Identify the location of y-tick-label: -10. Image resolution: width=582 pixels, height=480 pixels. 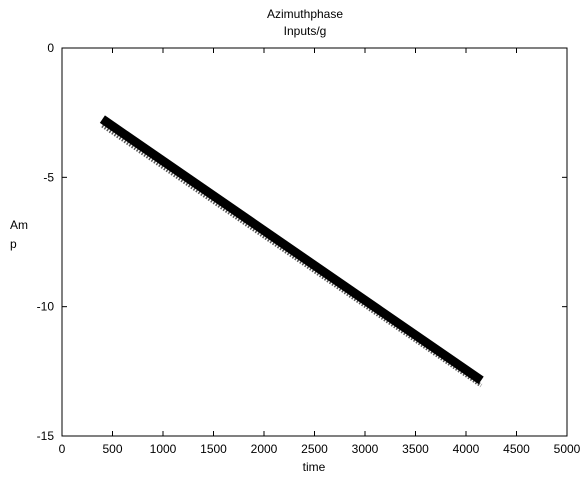
(46, 307).